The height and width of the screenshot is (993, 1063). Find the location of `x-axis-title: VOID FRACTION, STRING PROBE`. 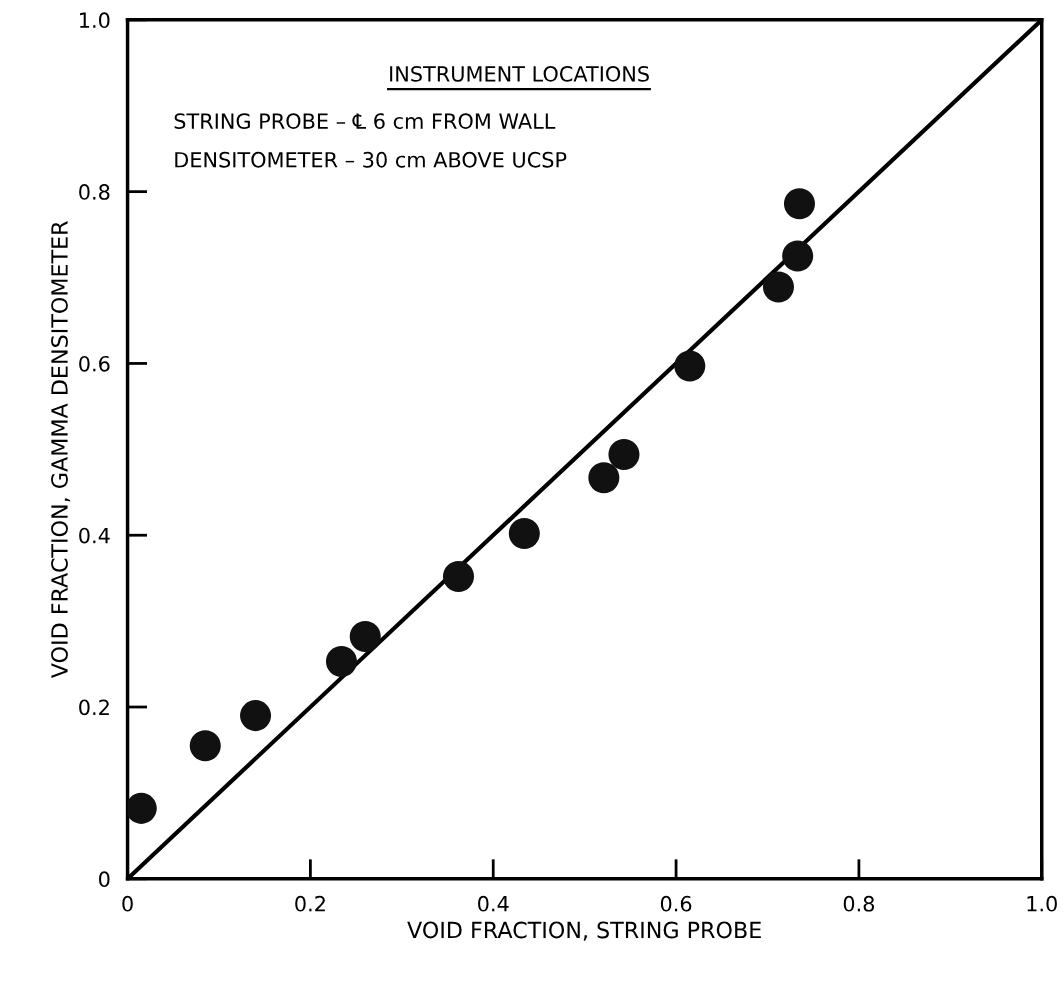

x-axis-title: VOID FRACTION, STRING PROBE is located at coordinates (584, 931).